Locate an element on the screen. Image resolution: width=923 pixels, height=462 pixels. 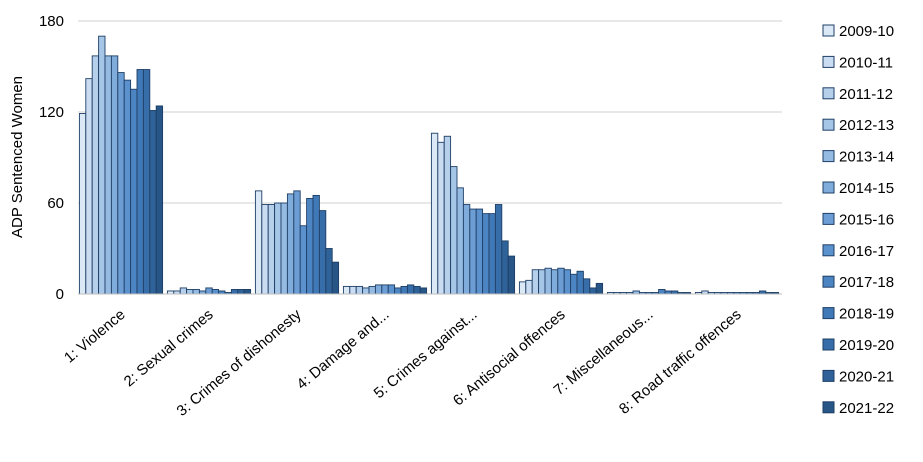
legend-item: 2016-17 is located at coordinates (858, 251).